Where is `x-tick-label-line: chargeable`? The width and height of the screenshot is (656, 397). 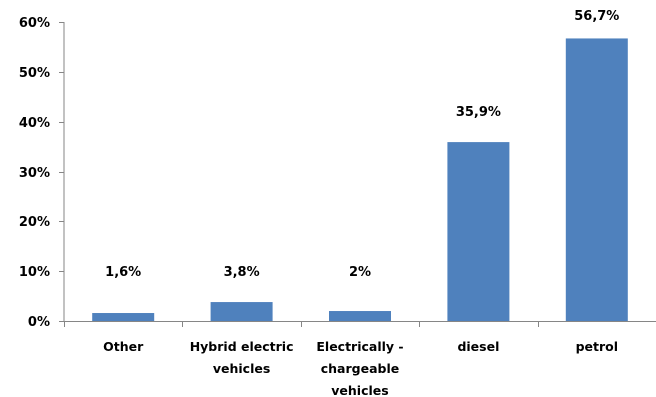 x-tick-label-line: chargeable is located at coordinates (360, 368).